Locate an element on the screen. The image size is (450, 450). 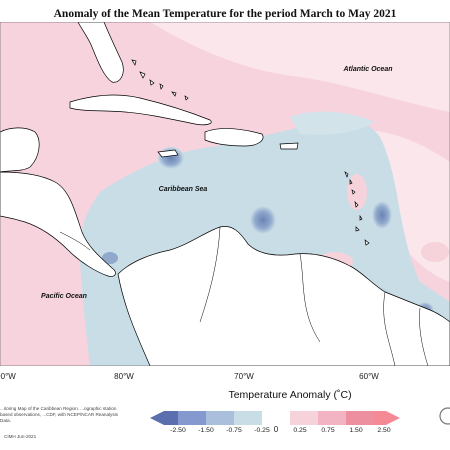
cool-spot-colombia-coast is located at coordinates (263, 220).